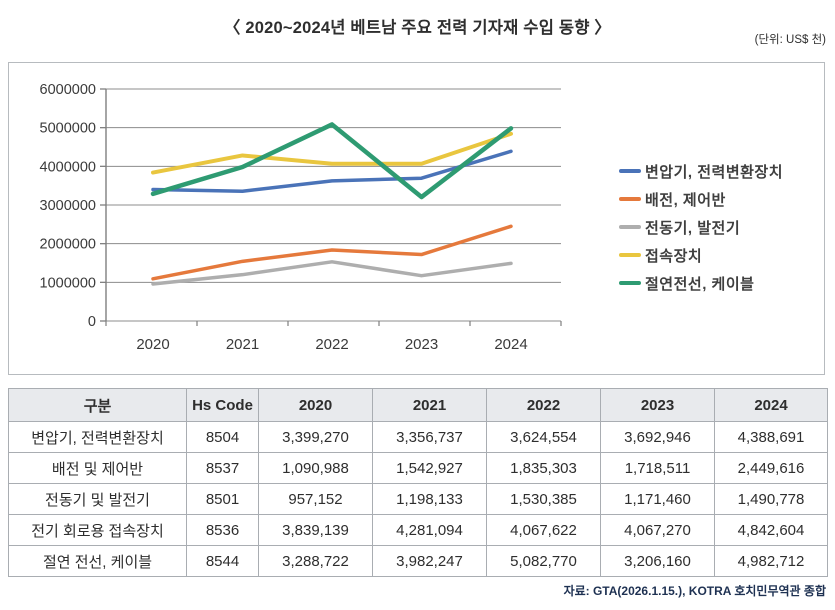 Image resolution: width=835 pixels, height=610 pixels. I want to click on table-cell: 전기 회로용 접속장치, so click(97, 530).